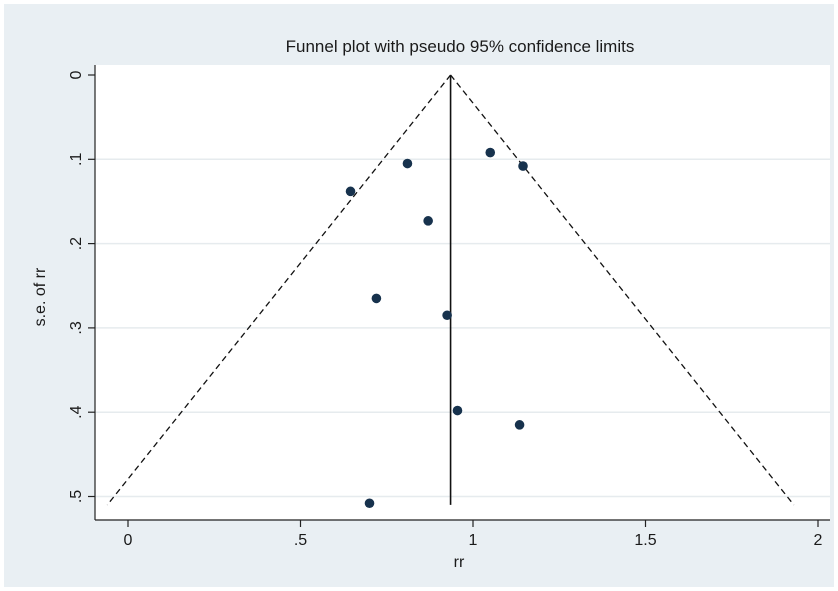 This screenshot has height=591, width=838. I want to click on x-tick-label-0: 0, so click(128, 540).